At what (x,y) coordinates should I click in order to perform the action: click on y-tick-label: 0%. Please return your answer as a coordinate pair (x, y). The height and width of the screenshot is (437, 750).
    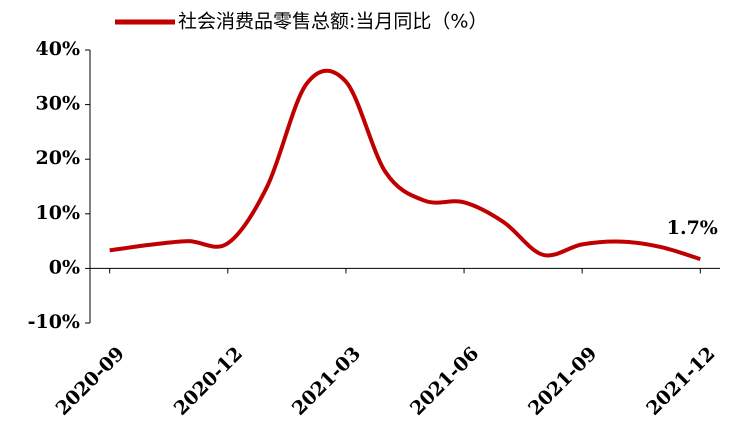
    Looking at the image, I should click on (64, 267).